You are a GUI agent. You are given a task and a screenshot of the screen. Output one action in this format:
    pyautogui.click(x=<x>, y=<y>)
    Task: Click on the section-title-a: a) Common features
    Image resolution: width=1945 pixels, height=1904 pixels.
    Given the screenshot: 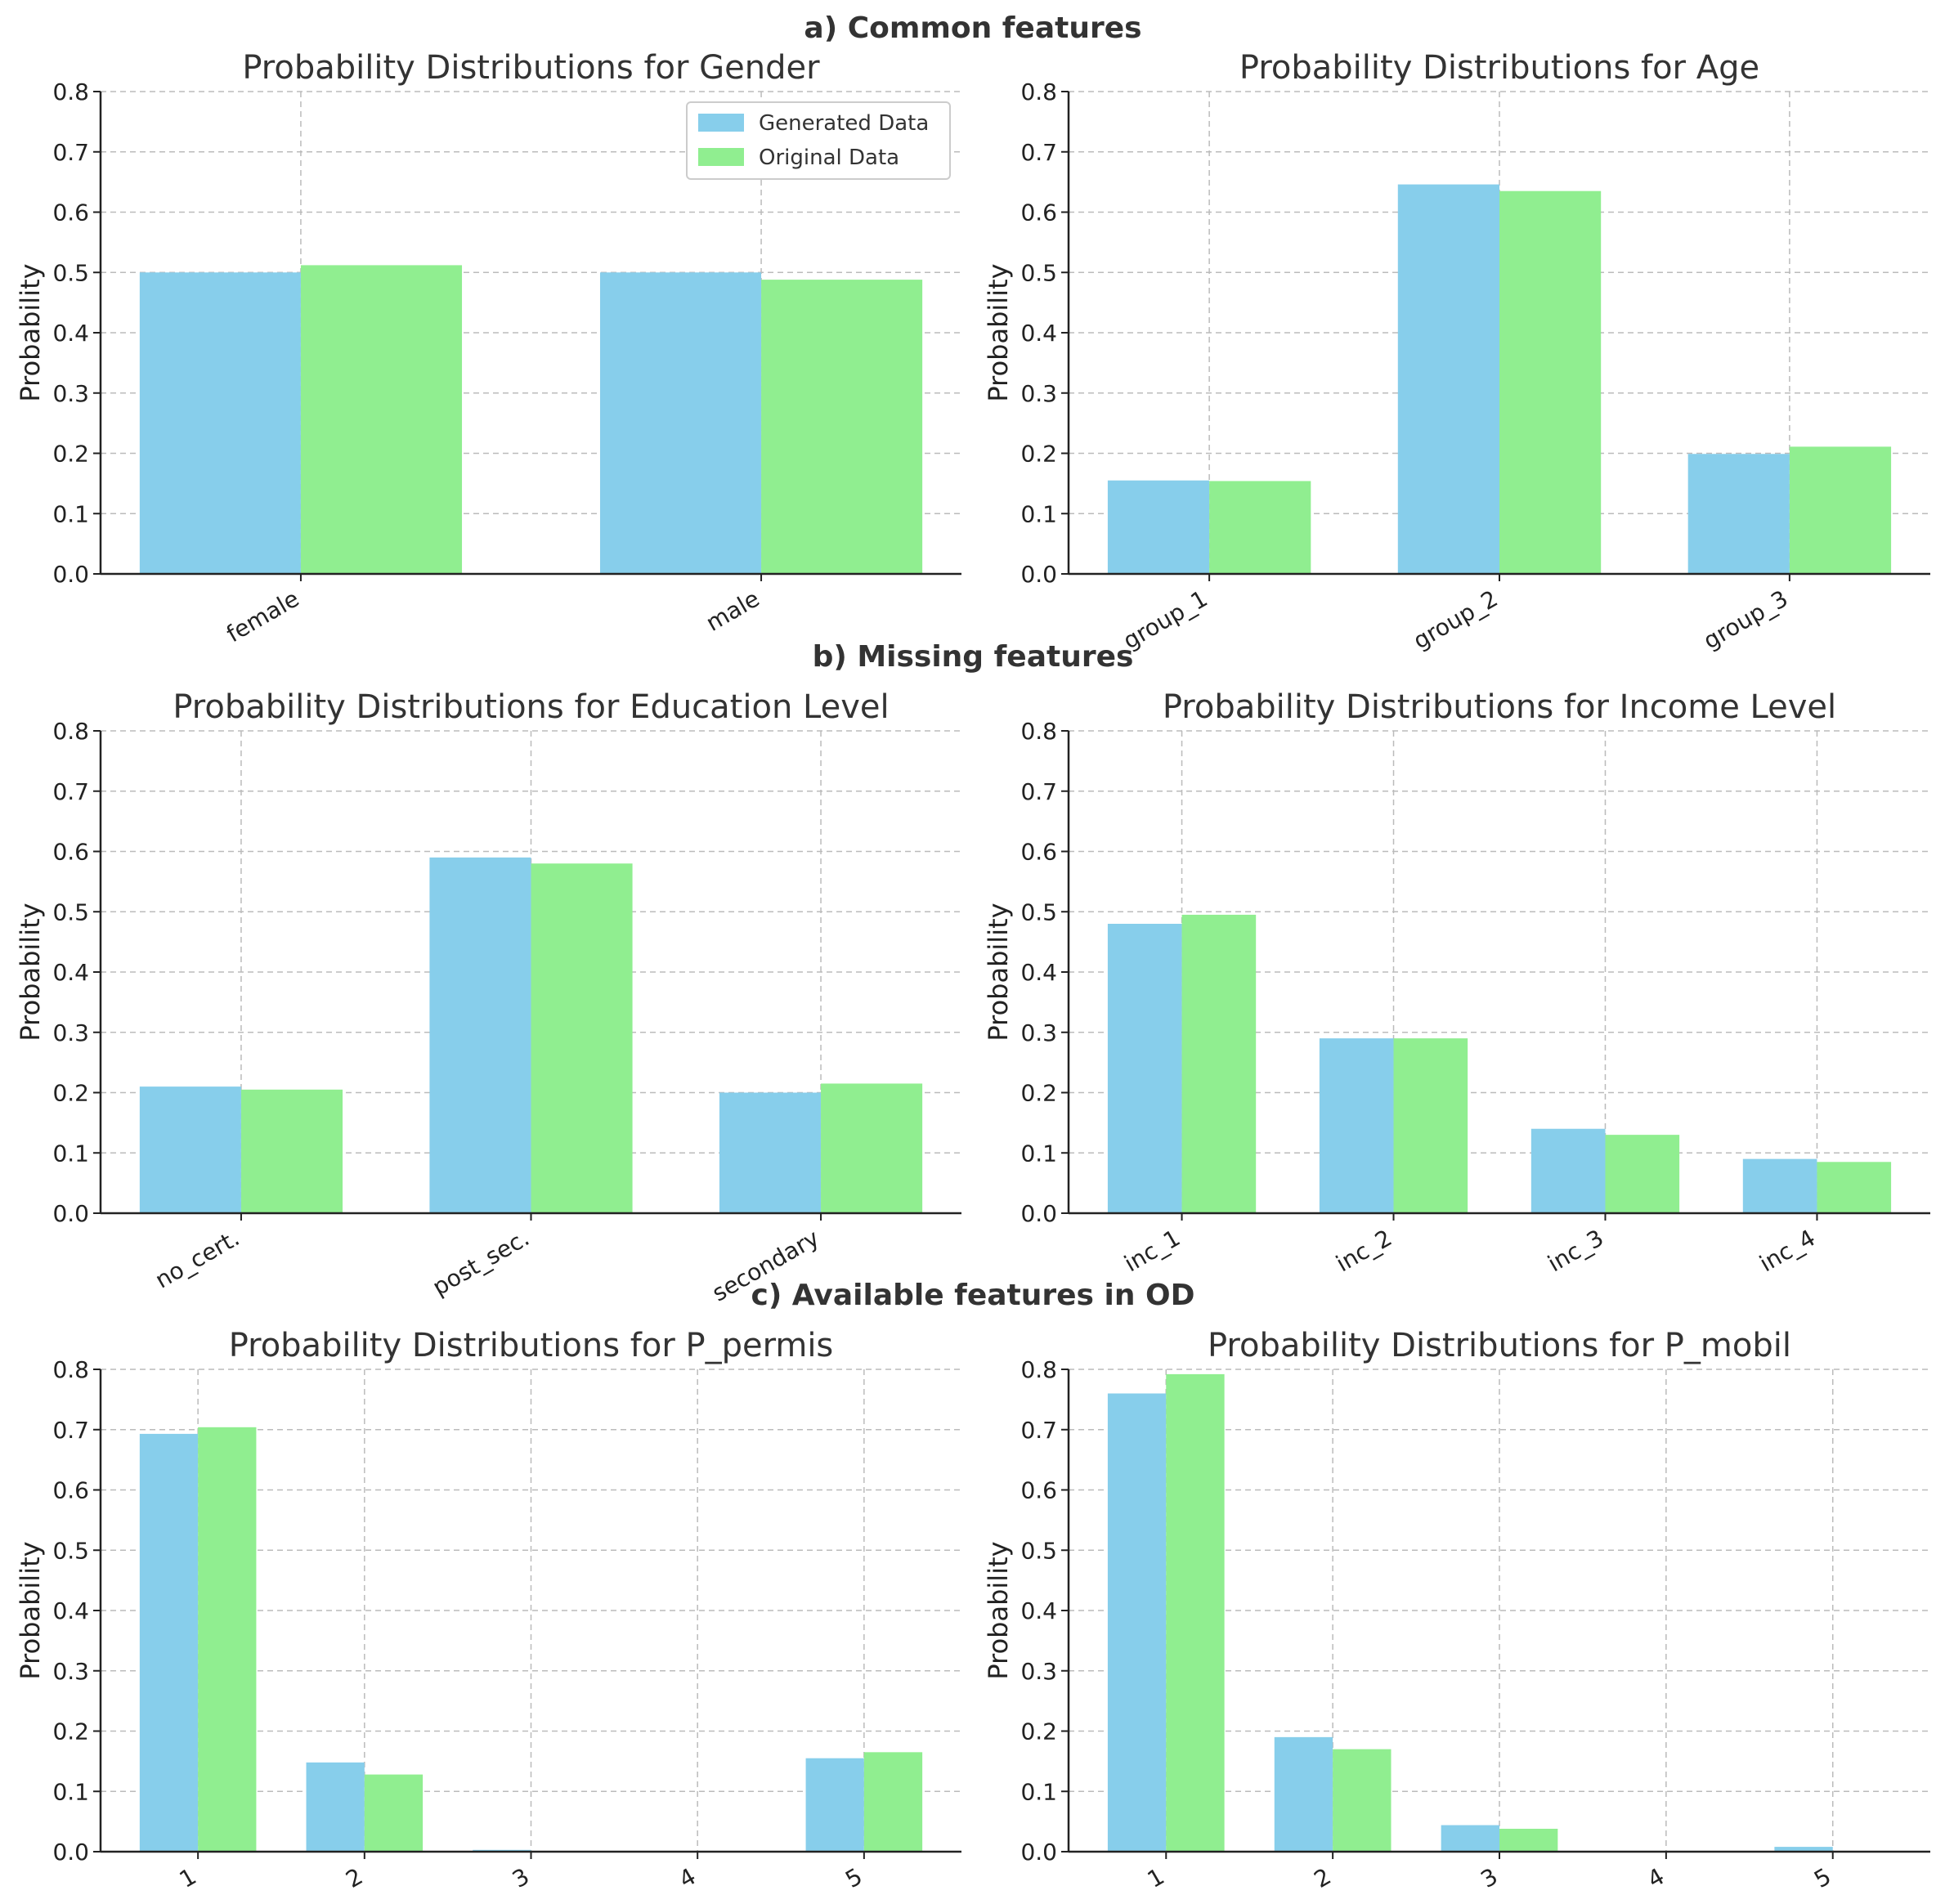 What is the action you would take?
    pyautogui.click(x=972, y=28)
    